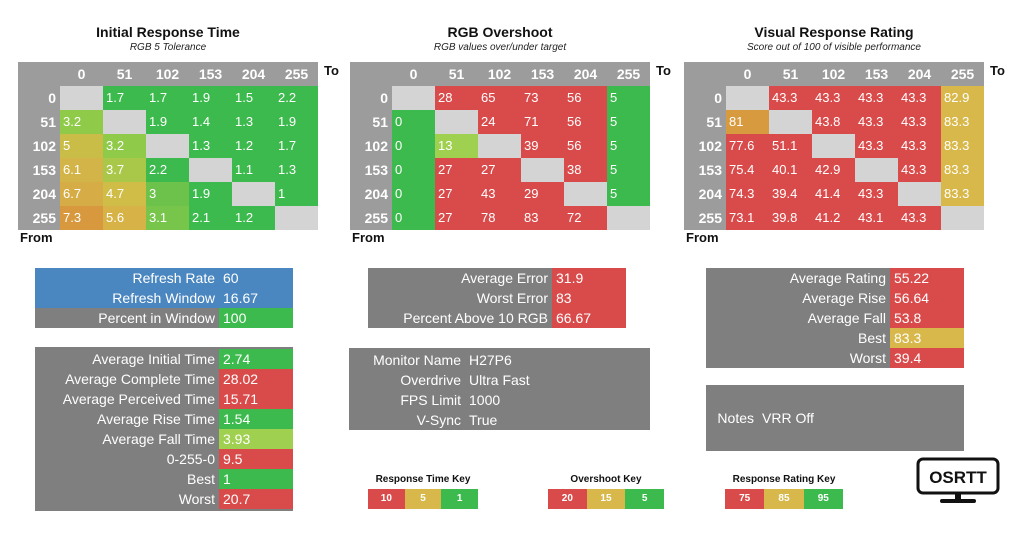 The width and height of the screenshot is (1024, 552). Describe the element at coordinates (833, 122) in the screenshot. I see `heatmap-cell: 43.8` at that location.